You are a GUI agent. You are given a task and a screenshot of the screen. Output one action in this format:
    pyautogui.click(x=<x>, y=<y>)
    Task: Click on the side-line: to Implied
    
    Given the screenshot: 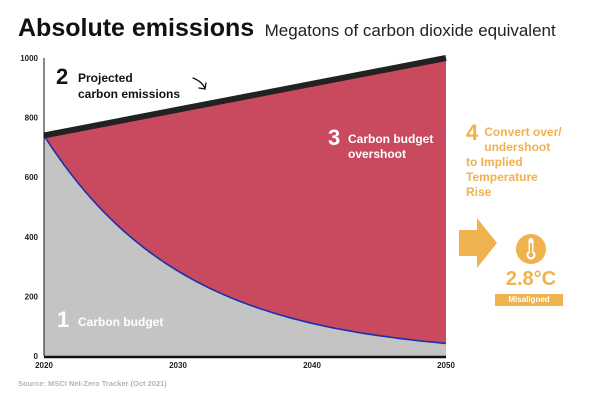 What is the action you would take?
    pyautogui.click(x=494, y=162)
    